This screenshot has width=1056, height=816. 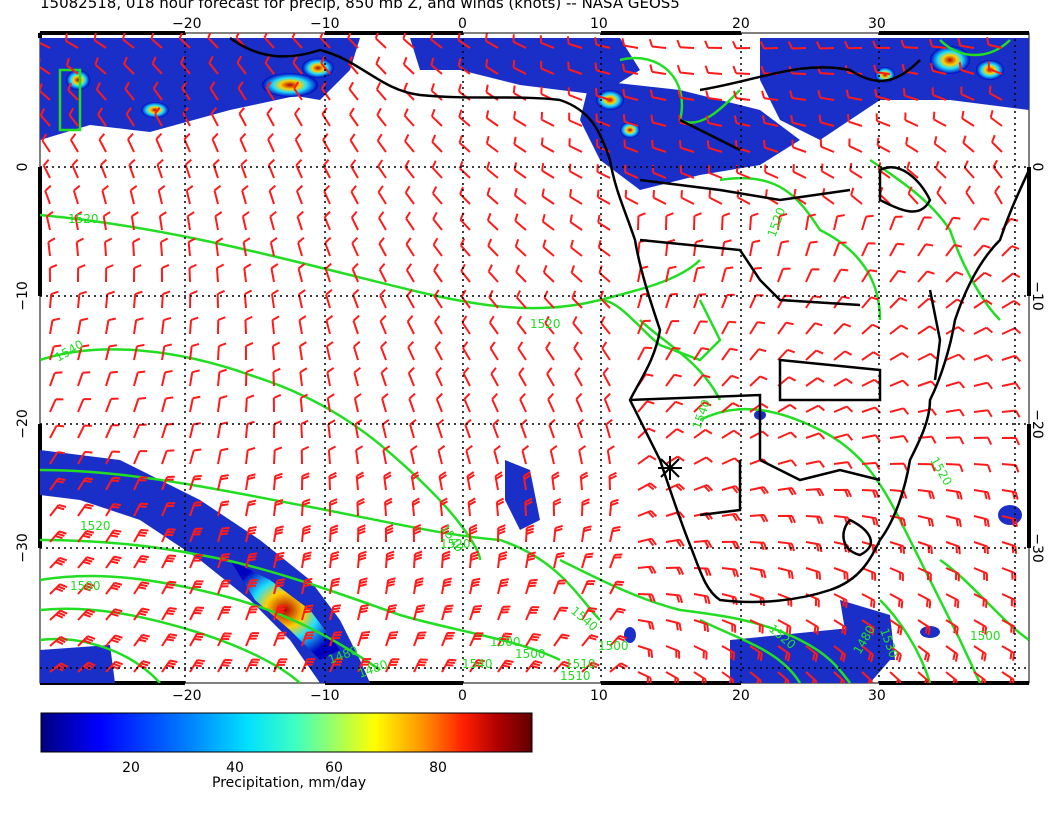 What do you see at coordinates (23, 424) in the screenshot?
I see `lat-label-left: −20` at bounding box center [23, 424].